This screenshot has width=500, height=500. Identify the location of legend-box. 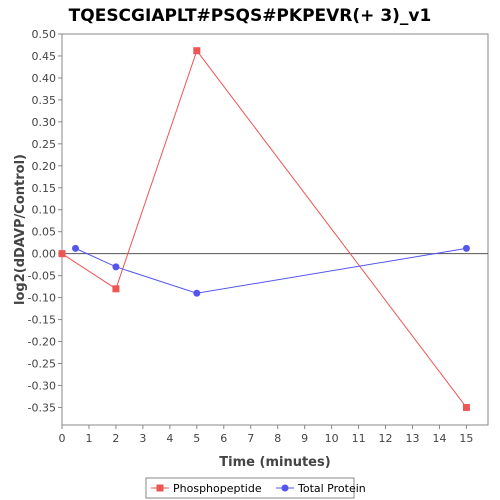
(250, 488).